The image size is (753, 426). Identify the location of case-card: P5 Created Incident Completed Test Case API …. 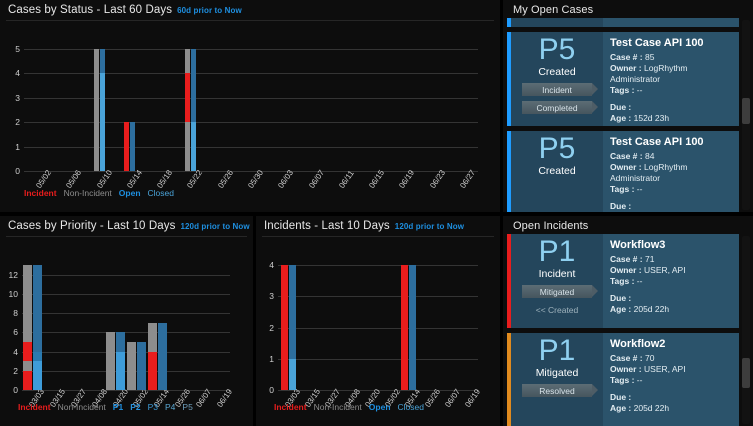
(623, 79).